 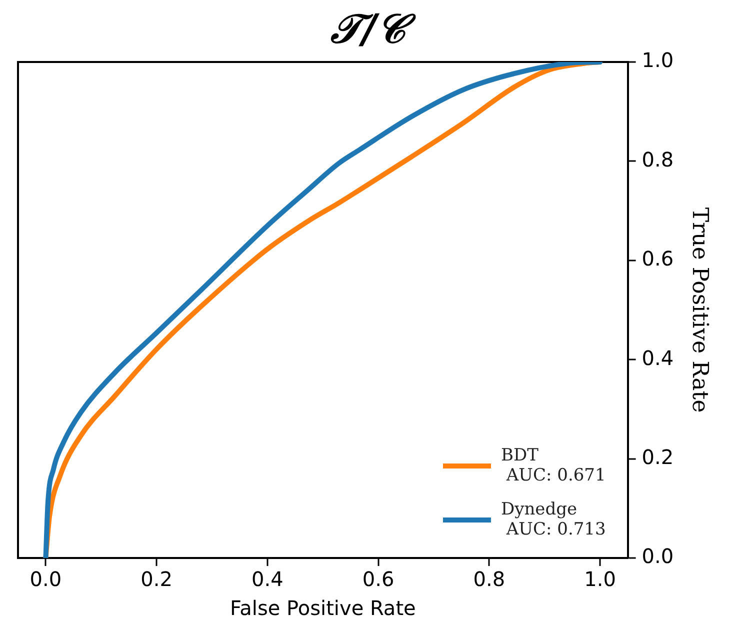 What do you see at coordinates (323, 608) in the screenshot?
I see `x-axis-title: False Positive Rate` at bounding box center [323, 608].